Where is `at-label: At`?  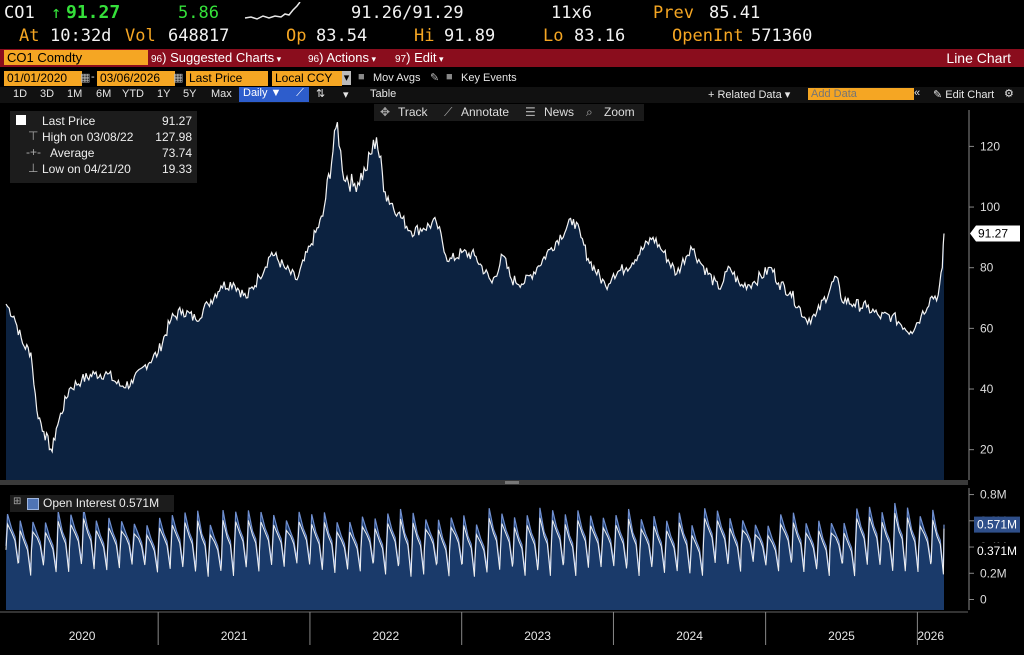
at-label: At is located at coordinates (29, 36).